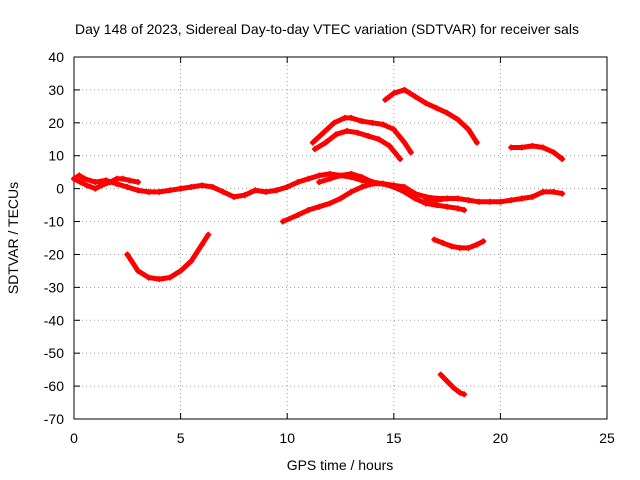 The height and width of the screenshot is (480, 640). I want to click on y-tick-label: 20, so click(56, 123).